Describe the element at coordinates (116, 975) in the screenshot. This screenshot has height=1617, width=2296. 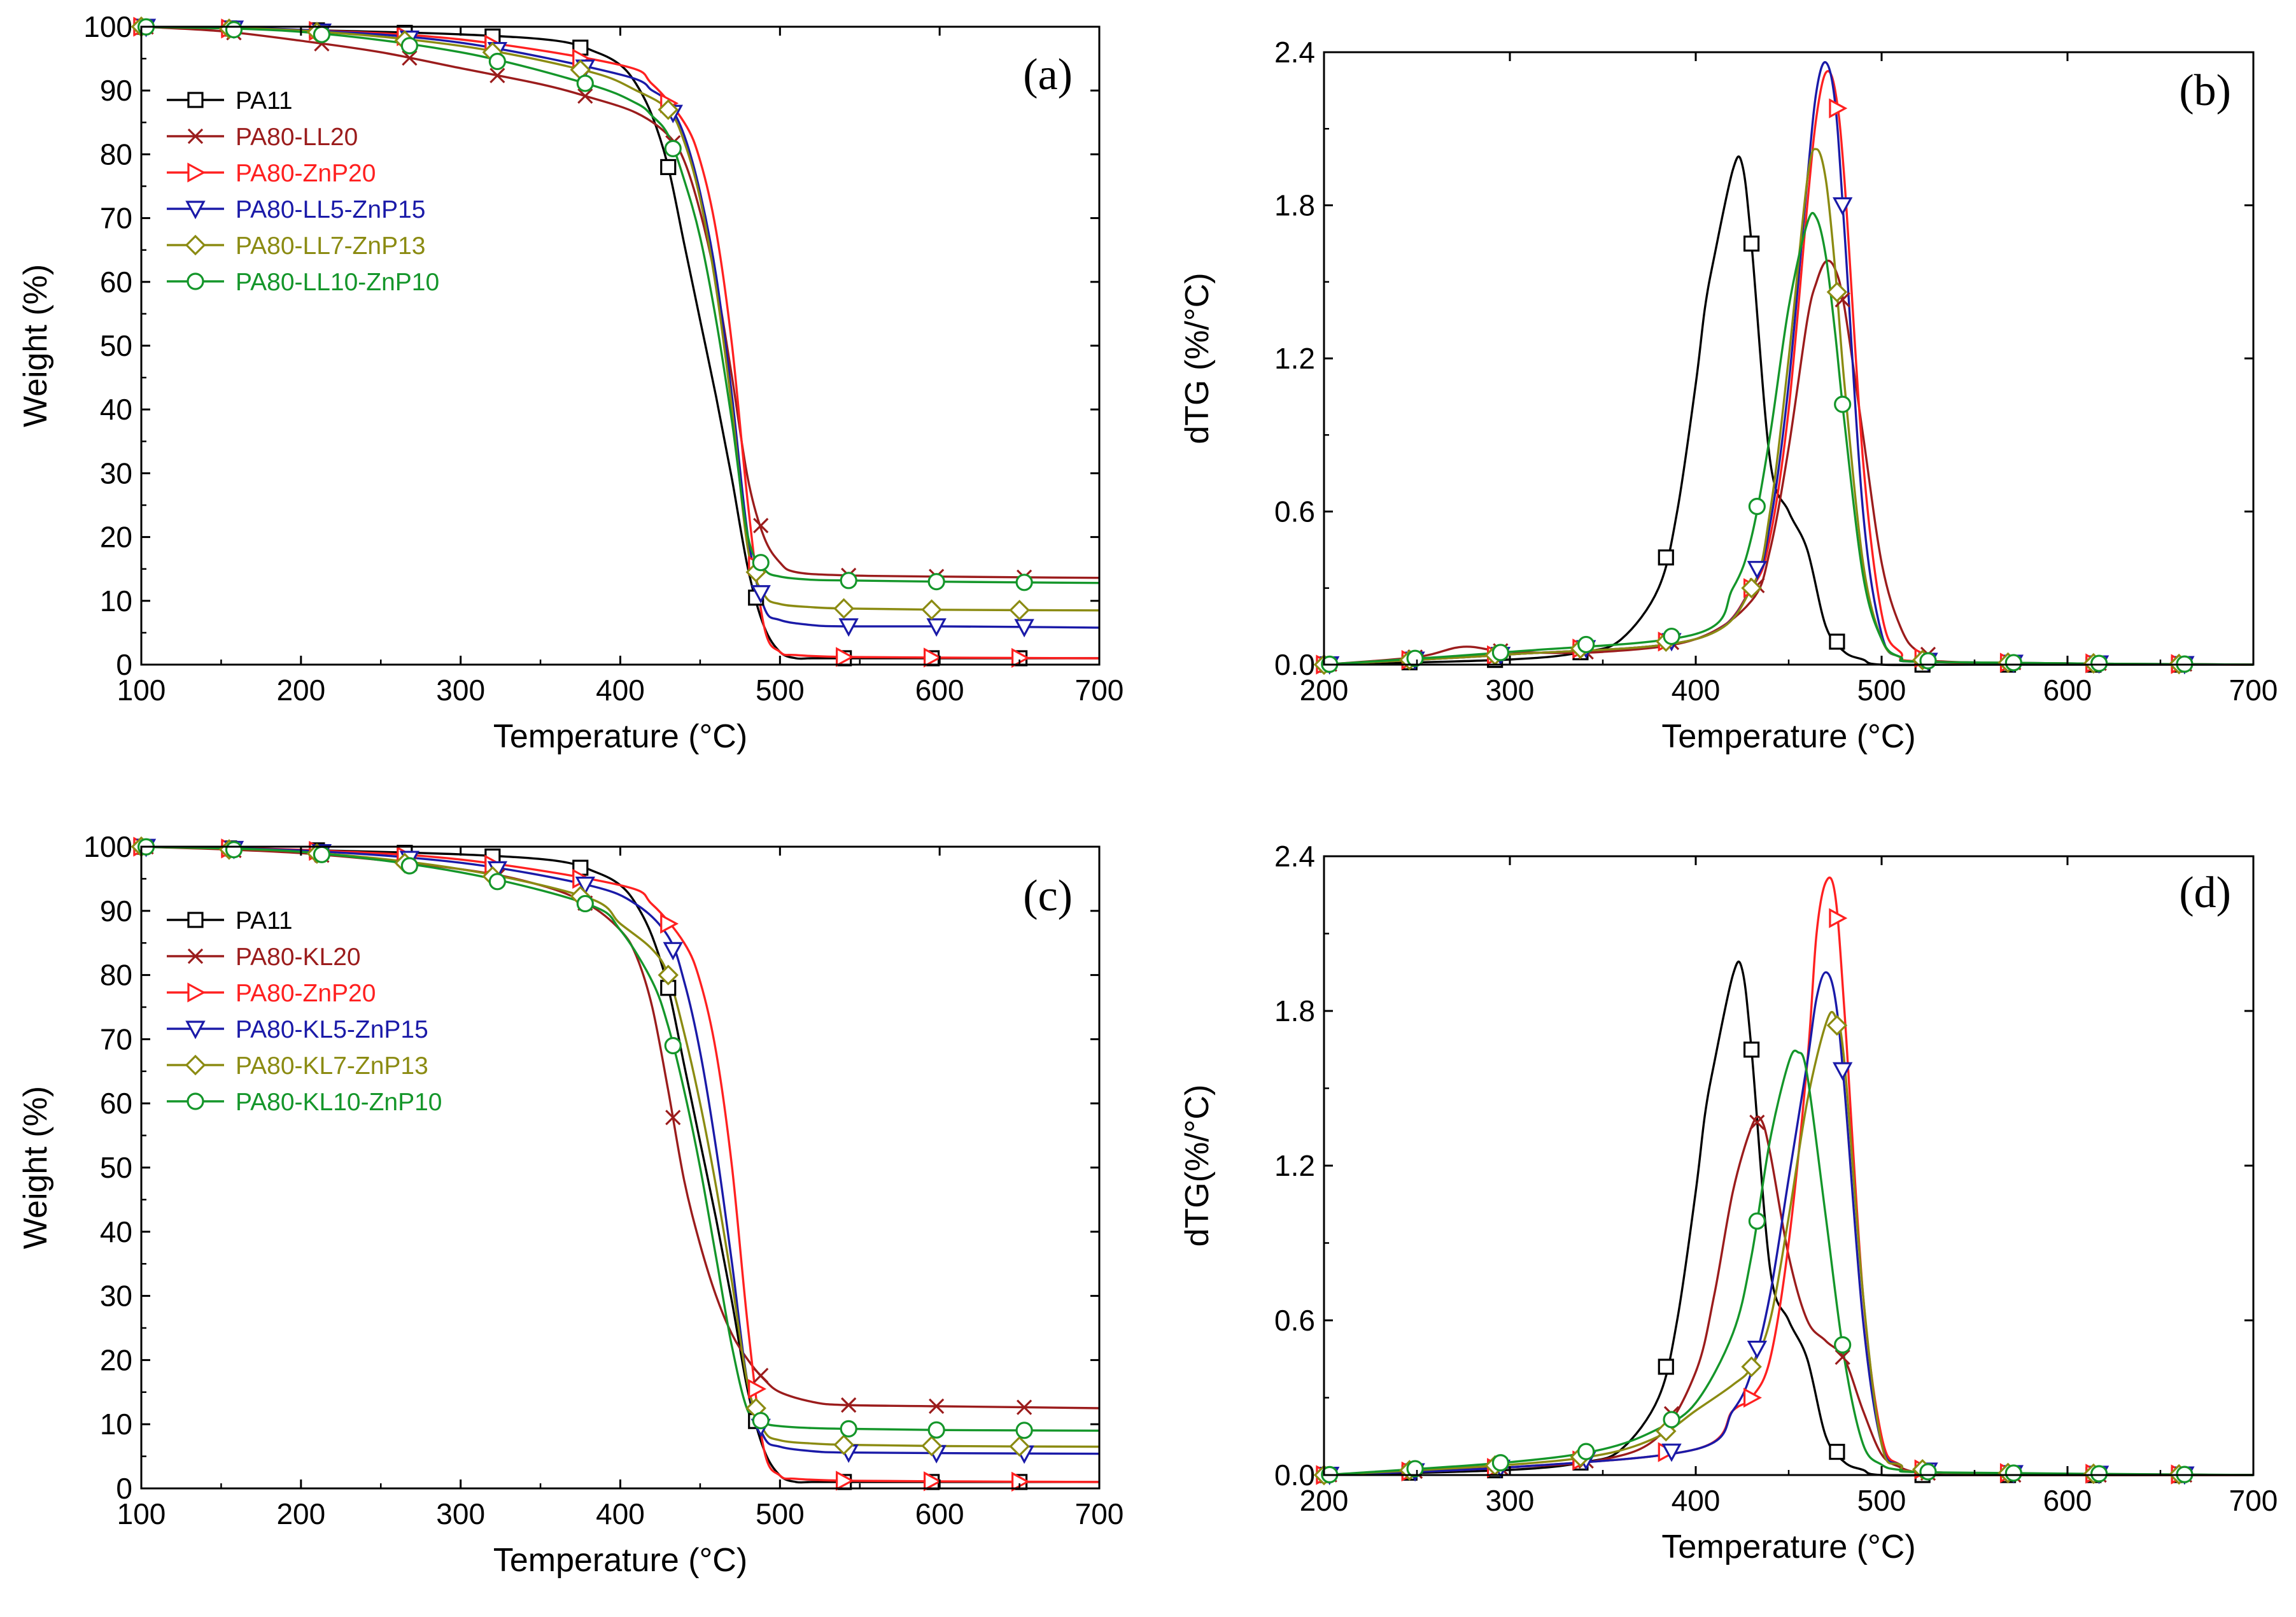
I see `y-tick-label: 80` at that location.